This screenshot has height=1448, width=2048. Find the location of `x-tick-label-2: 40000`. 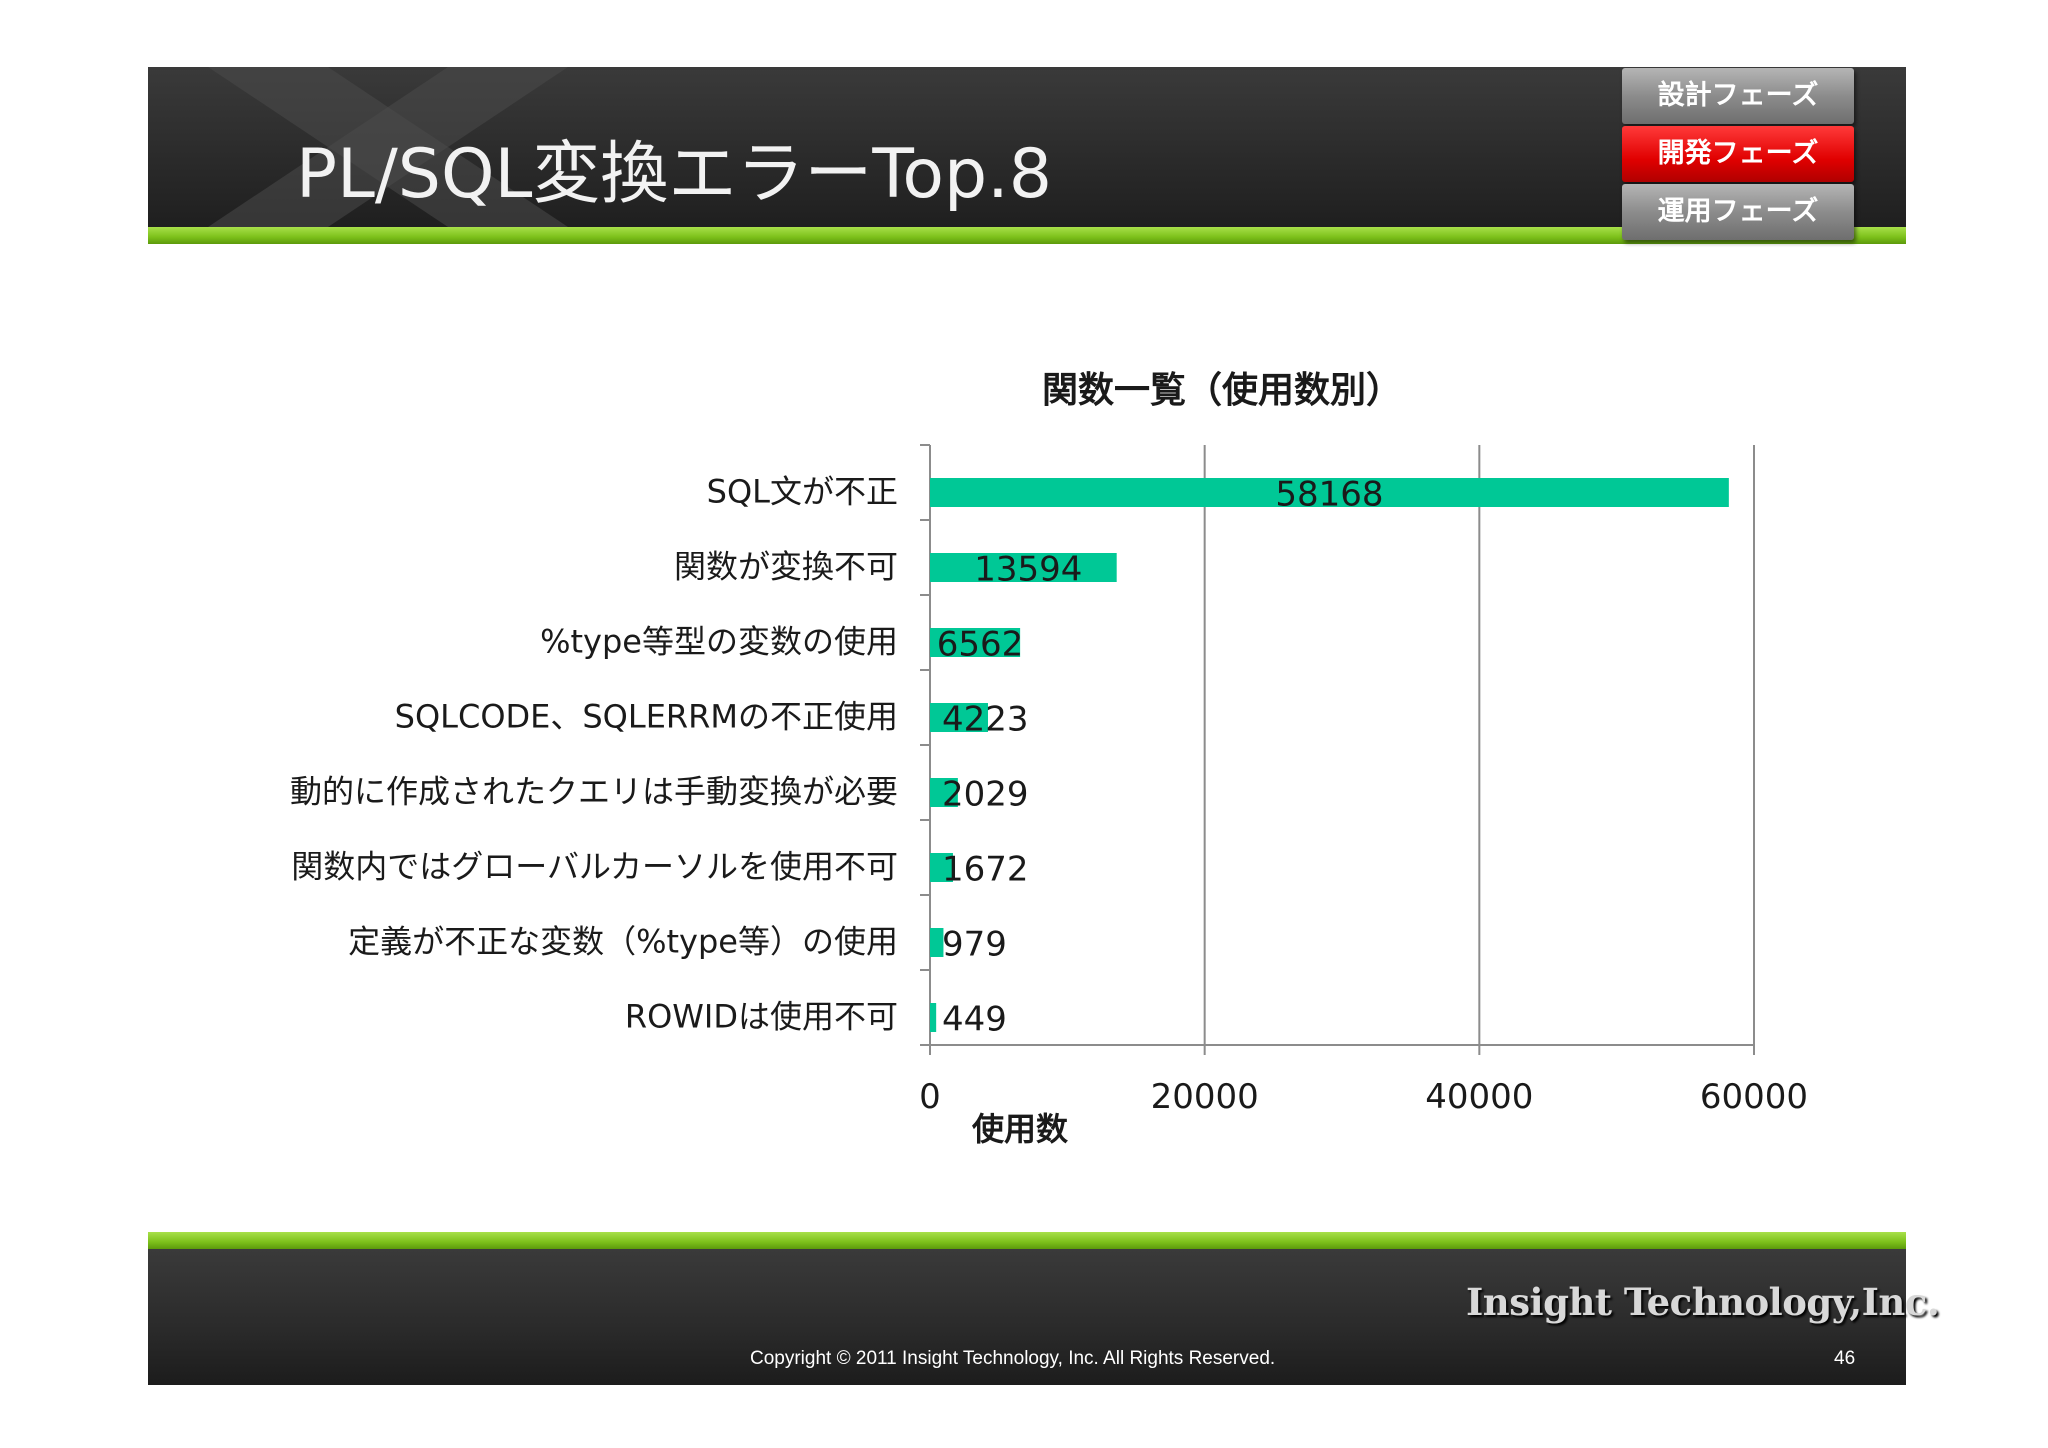

x-tick-label-2: 40000 is located at coordinates (1479, 1097).